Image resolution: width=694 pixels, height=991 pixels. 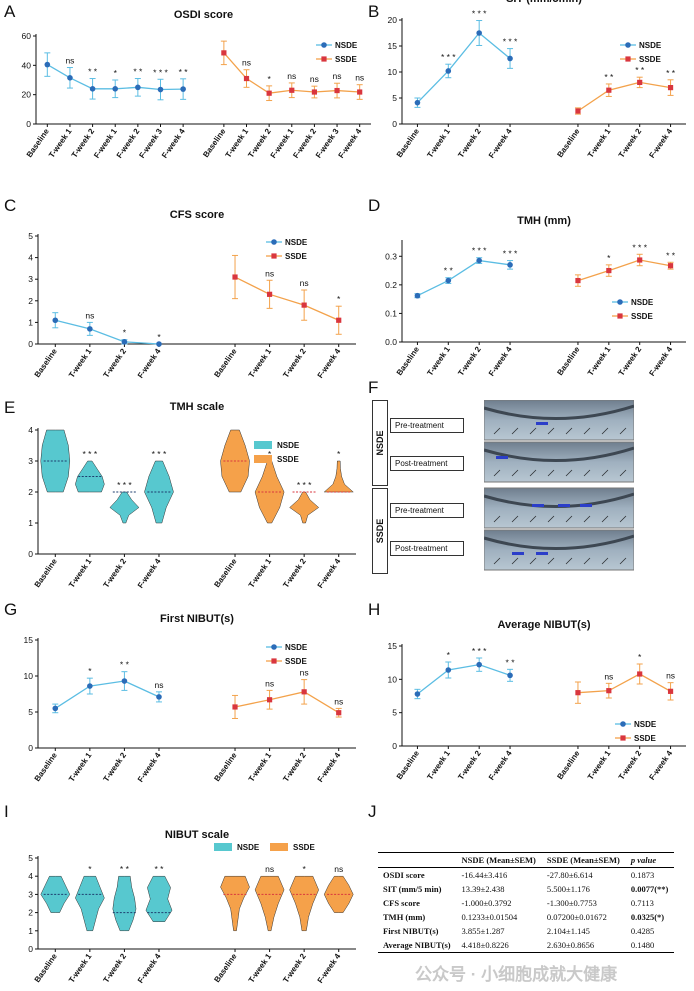 What do you see at coordinates (30, 344) in the screenshot?
I see `y-tick-label: 0` at bounding box center [30, 344].